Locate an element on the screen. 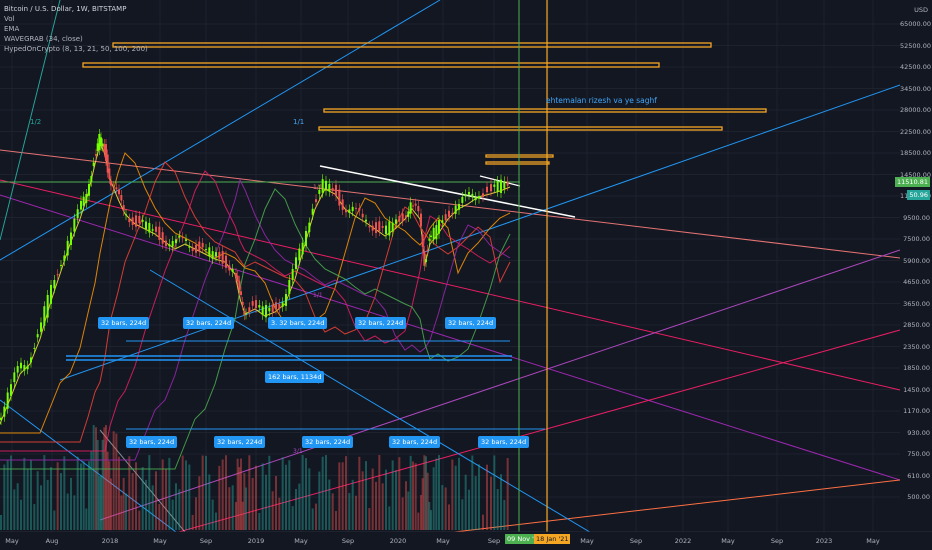 The height and width of the screenshot is (550, 932). range-tag-bottom-4: 32 bars, 224d is located at coordinates (415, 442).